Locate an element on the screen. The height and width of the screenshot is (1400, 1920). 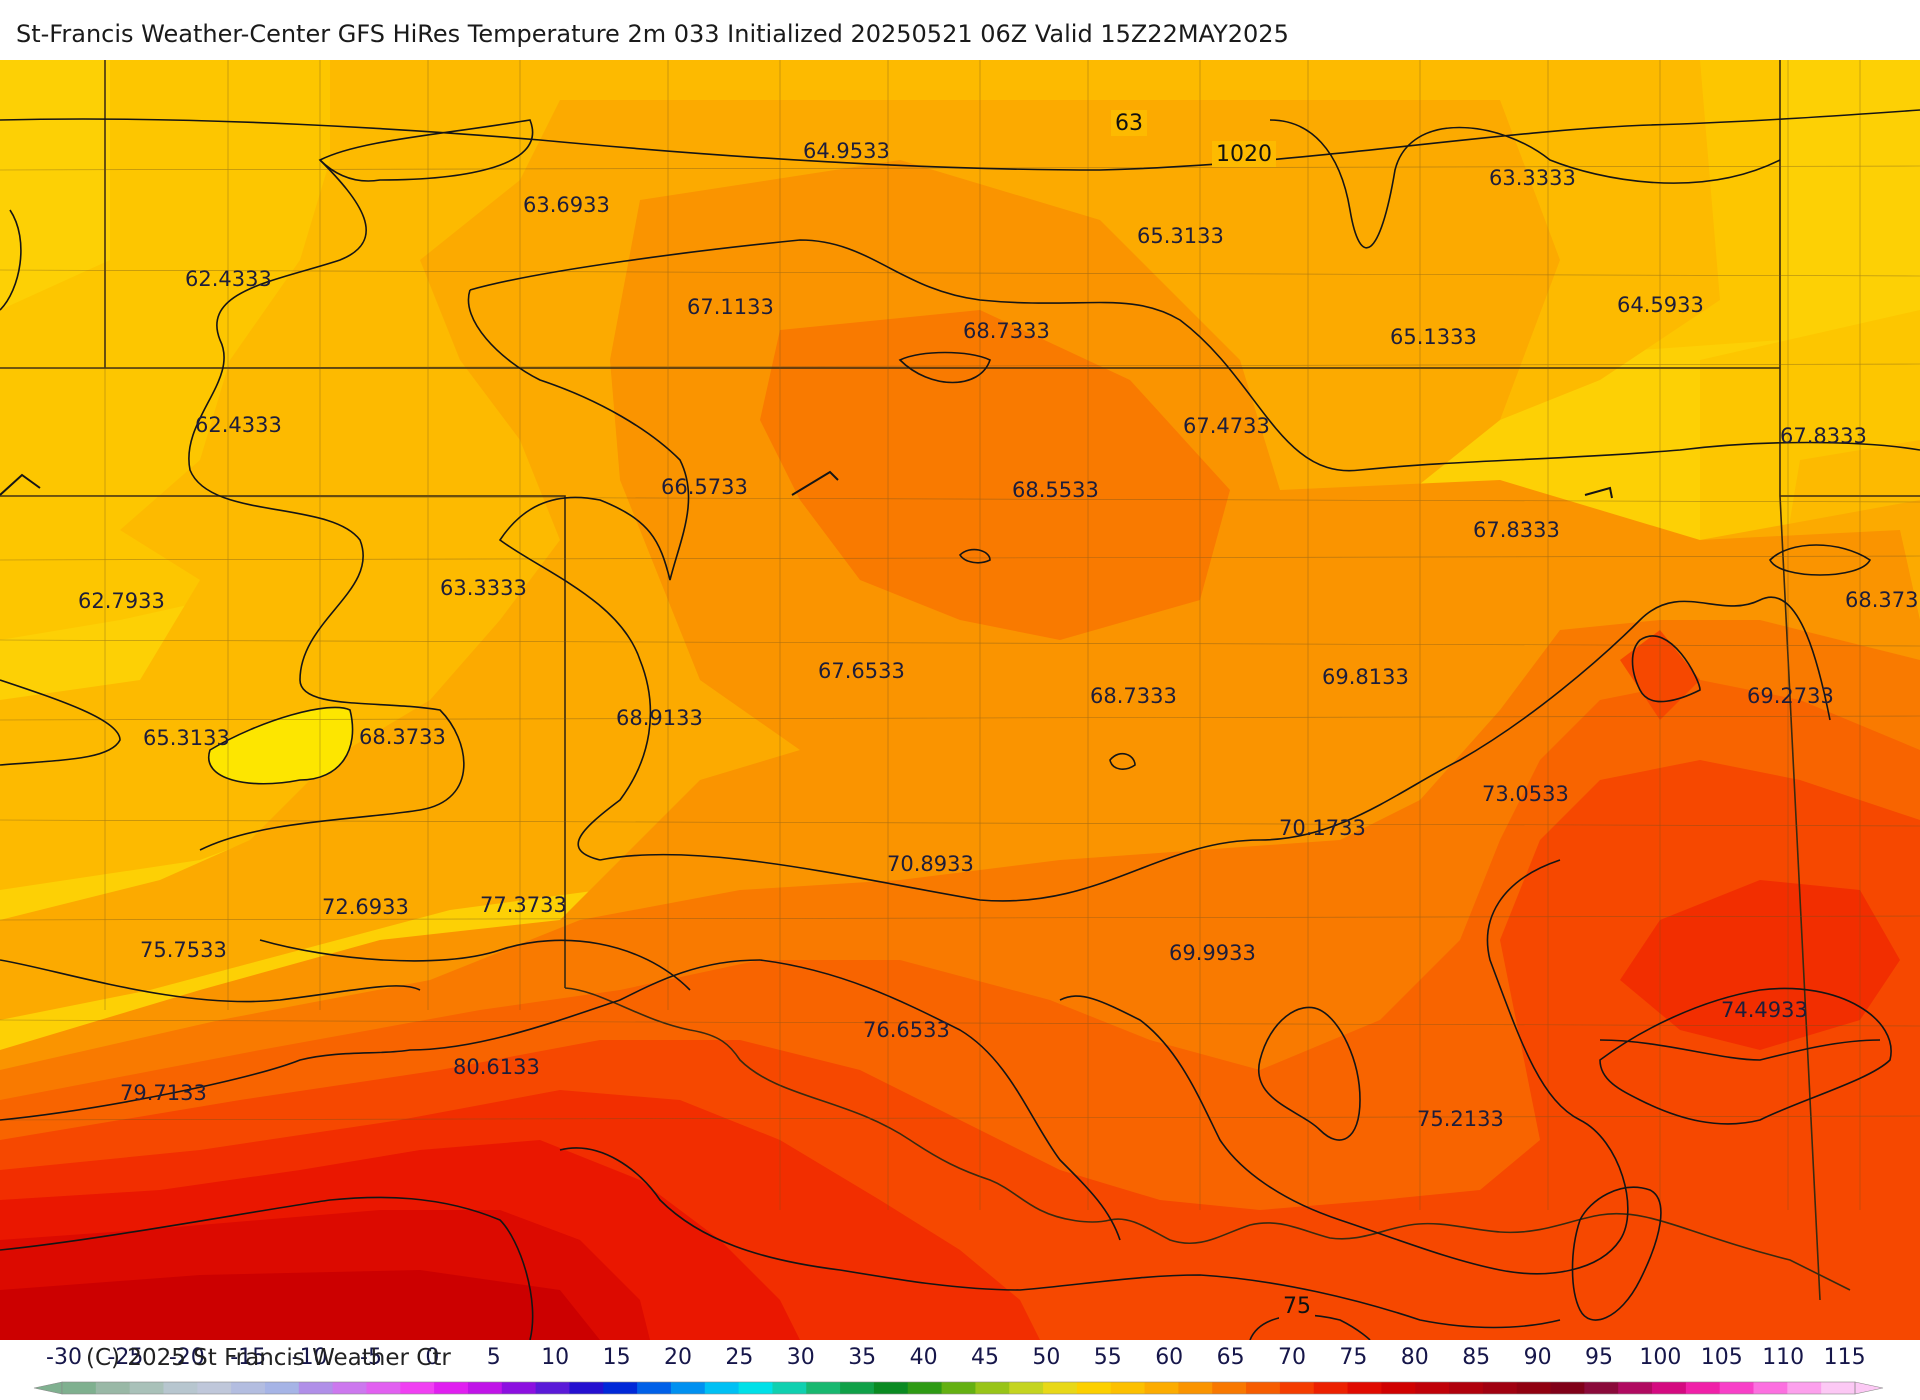
colorbar-tick-label: 50 is located at coordinates (1046, 1357).